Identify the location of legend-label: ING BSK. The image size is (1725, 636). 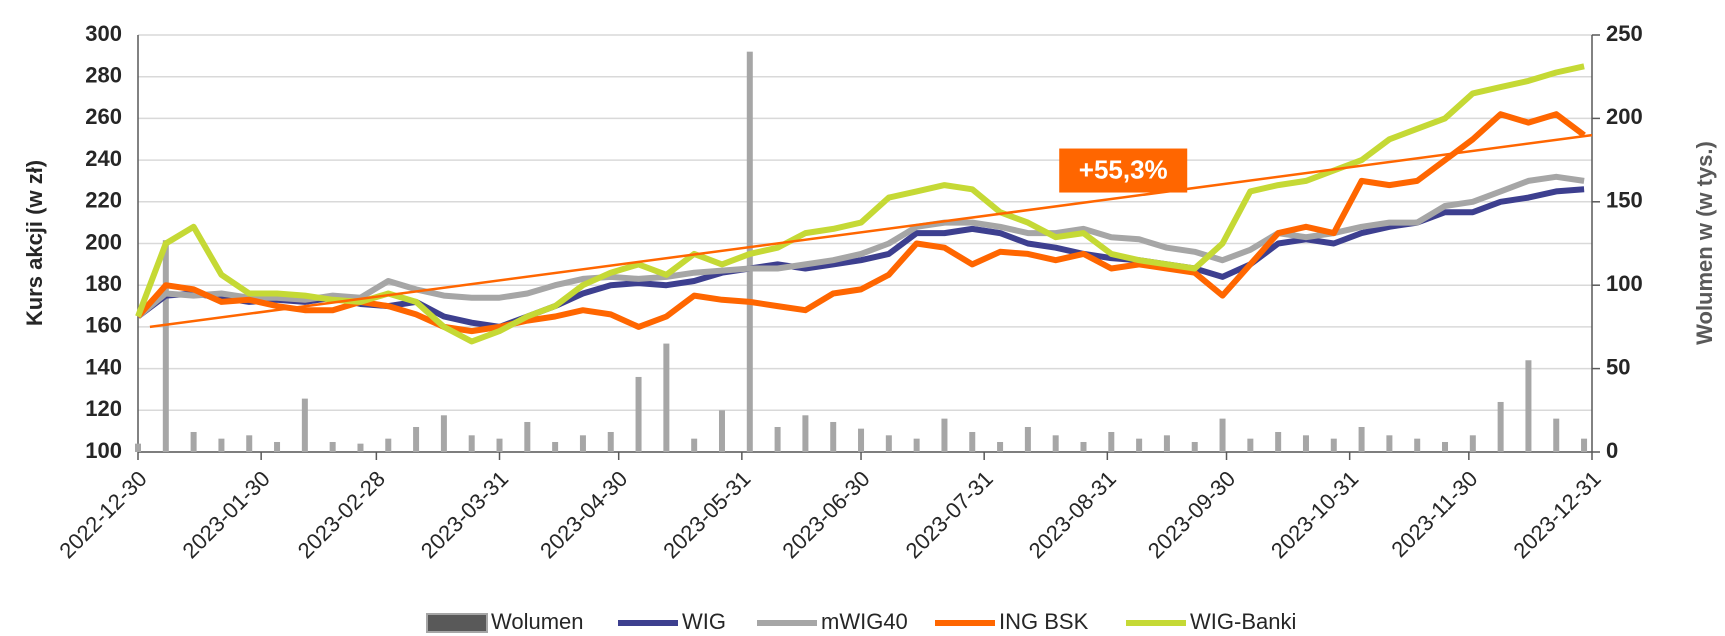
(1044, 621).